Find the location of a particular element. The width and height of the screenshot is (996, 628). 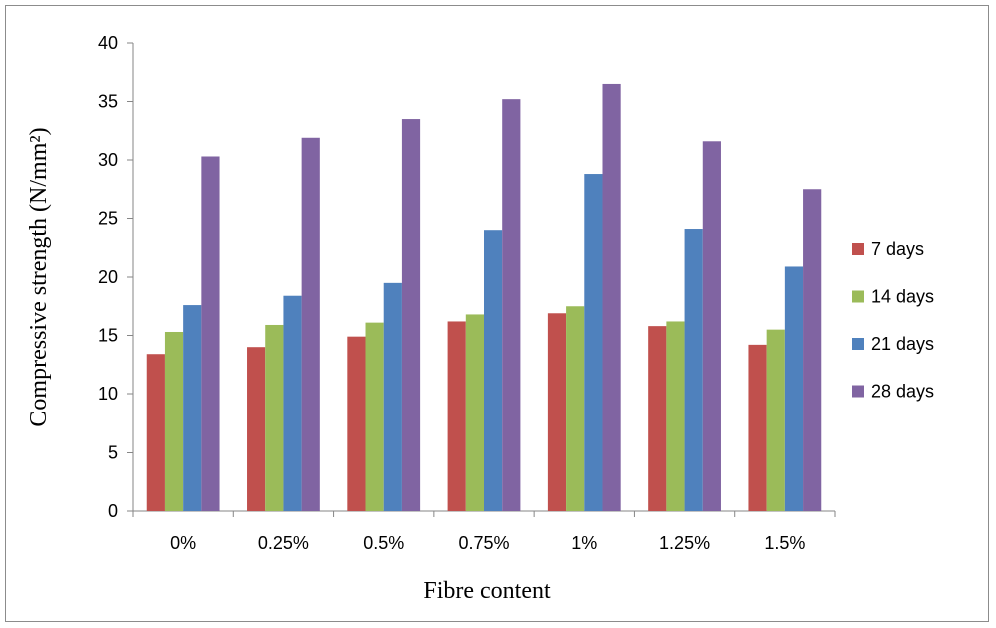

y-tick-label: 40 is located at coordinates (108, 43).